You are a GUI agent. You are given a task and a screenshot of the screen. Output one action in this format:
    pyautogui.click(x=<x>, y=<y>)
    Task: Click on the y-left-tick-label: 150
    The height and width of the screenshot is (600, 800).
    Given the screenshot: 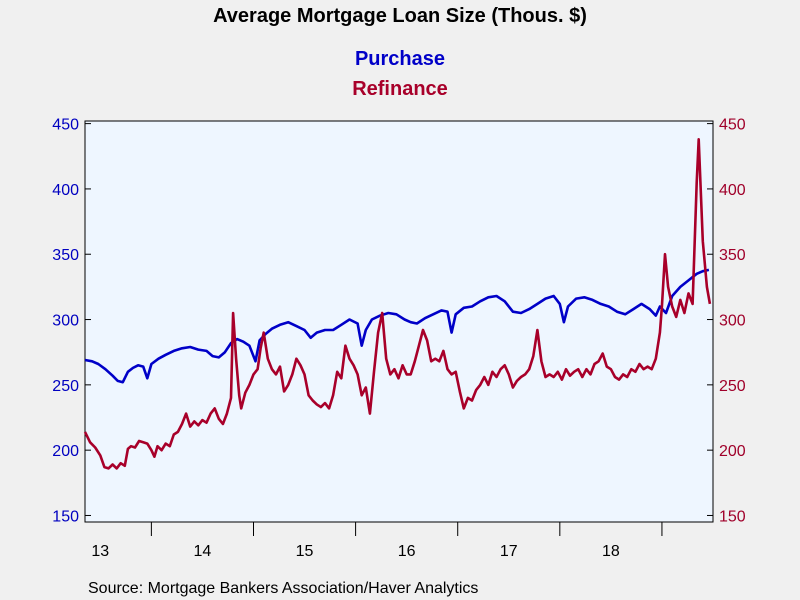 What is the action you would take?
    pyautogui.click(x=65, y=516)
    